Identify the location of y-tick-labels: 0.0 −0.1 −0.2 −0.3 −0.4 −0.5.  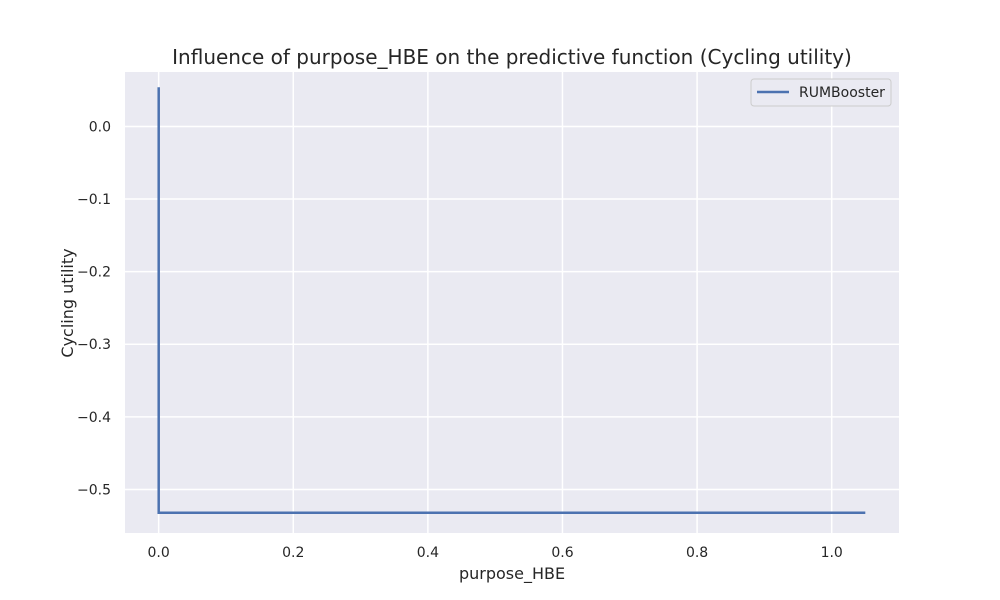
(94, 308).